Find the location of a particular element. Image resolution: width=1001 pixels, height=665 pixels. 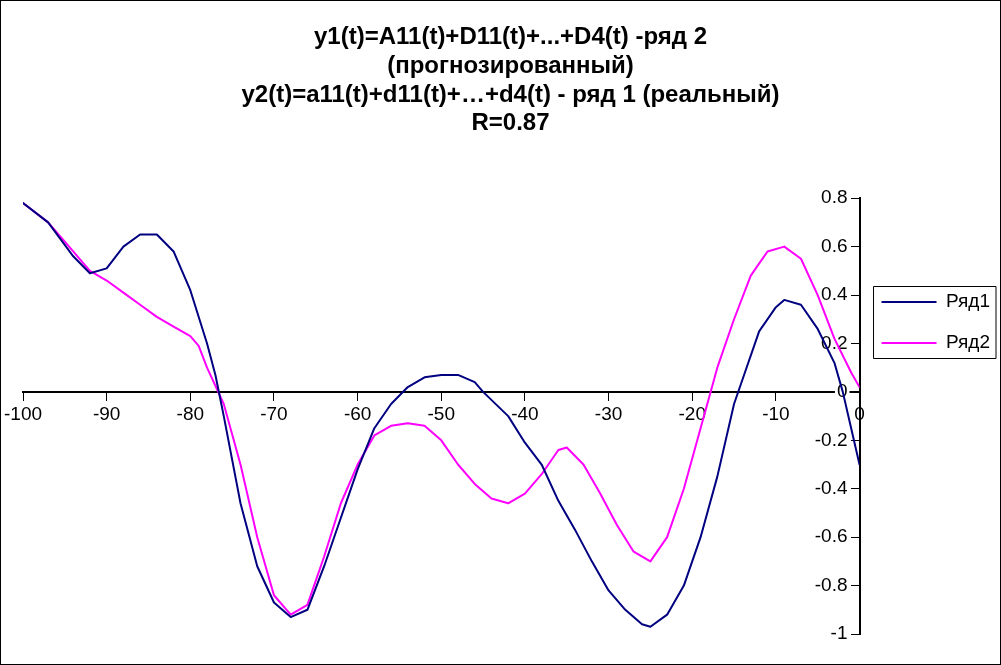

x-tick-label: -60 is located at coordinates (357, 413).